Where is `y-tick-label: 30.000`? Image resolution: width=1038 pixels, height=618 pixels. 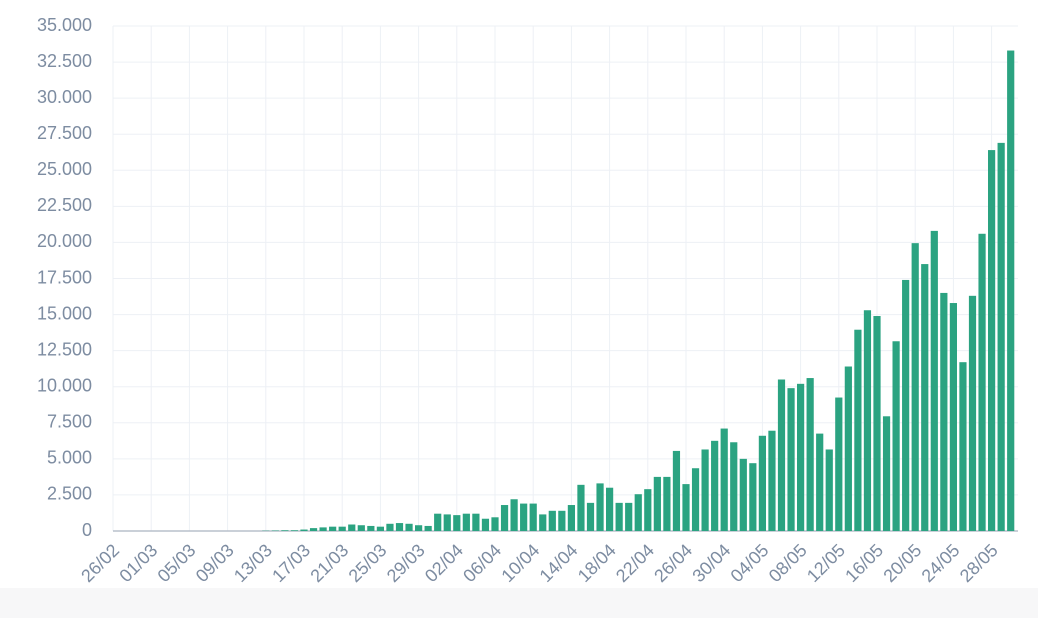 y-tick-label: 30.000 is located at coordinates (64, 97).